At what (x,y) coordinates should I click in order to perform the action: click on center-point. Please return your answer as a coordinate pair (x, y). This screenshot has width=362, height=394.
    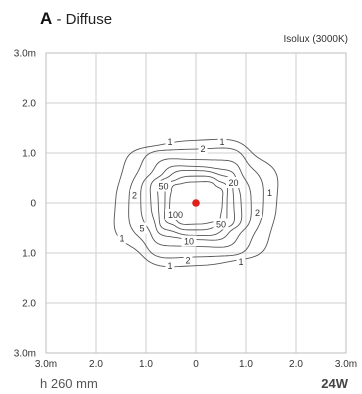
    Looking at the image, I should click on (196, 203).